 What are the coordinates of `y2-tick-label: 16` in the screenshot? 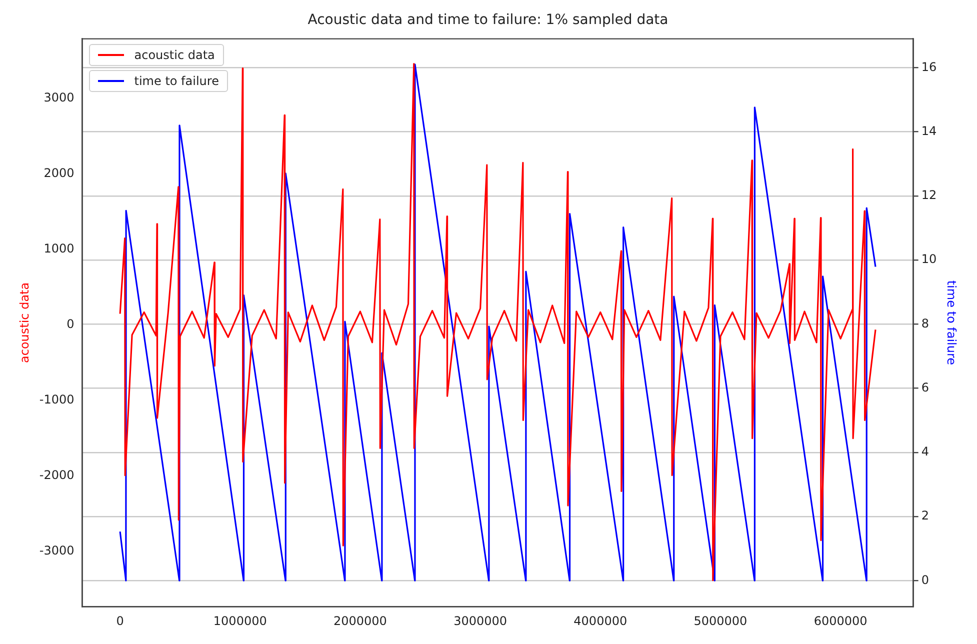 It's located at (929, 67).